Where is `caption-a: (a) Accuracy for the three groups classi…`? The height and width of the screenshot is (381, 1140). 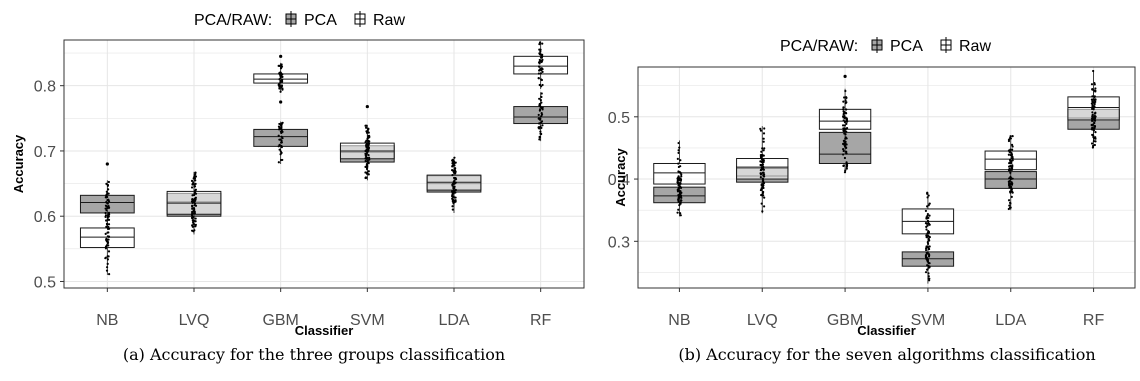
caption-a: (a) Accuracy for the three groups classi… is located at coordinates (314, 354).